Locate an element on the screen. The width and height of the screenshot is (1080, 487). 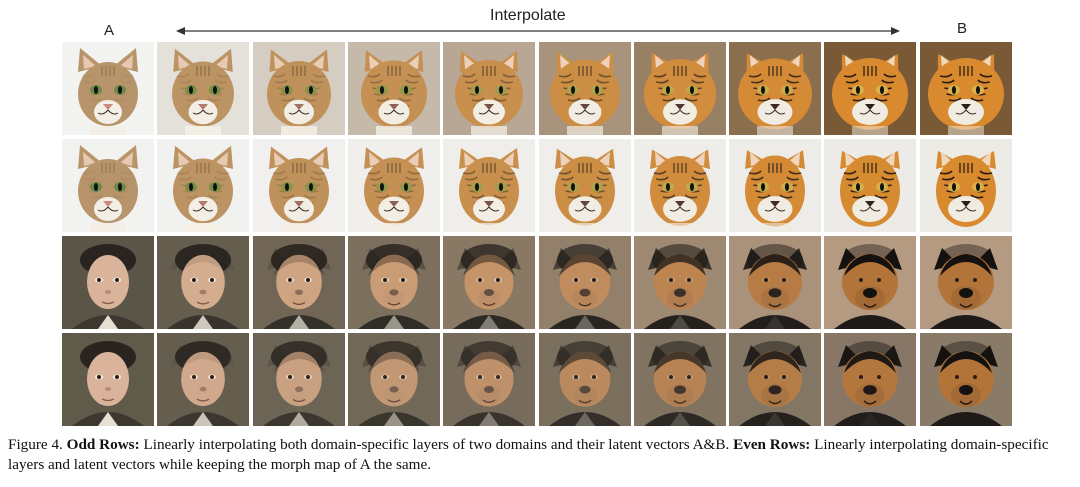
label-a: A is located at coordinates (109, 30).